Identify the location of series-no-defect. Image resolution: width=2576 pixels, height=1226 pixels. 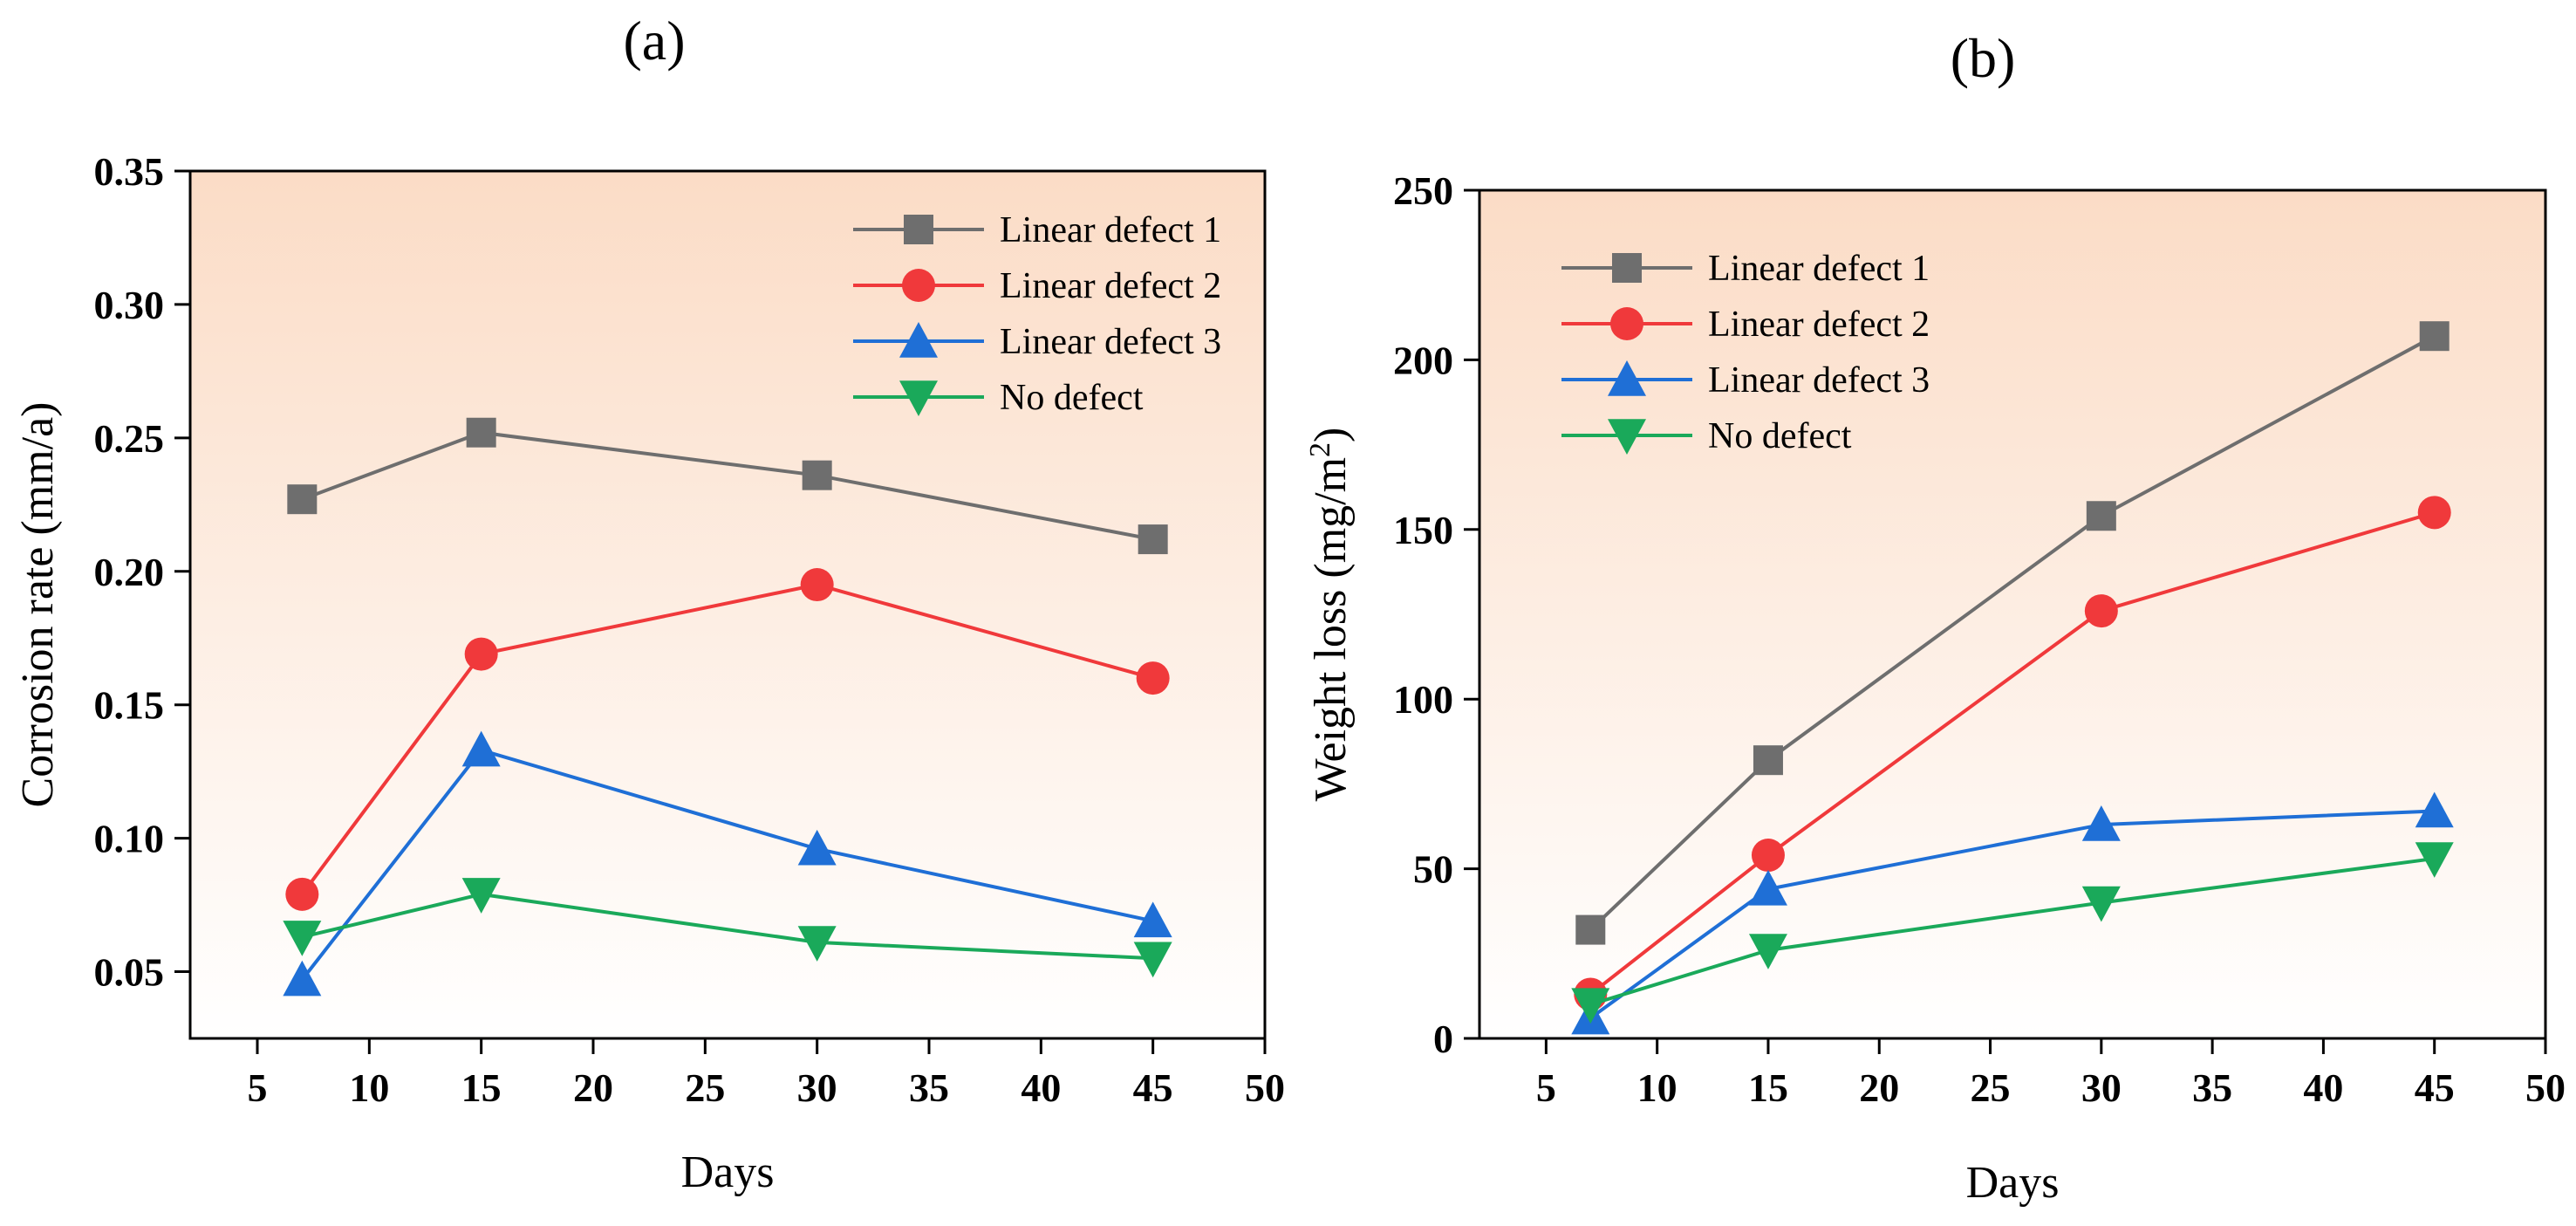
(727, 928).